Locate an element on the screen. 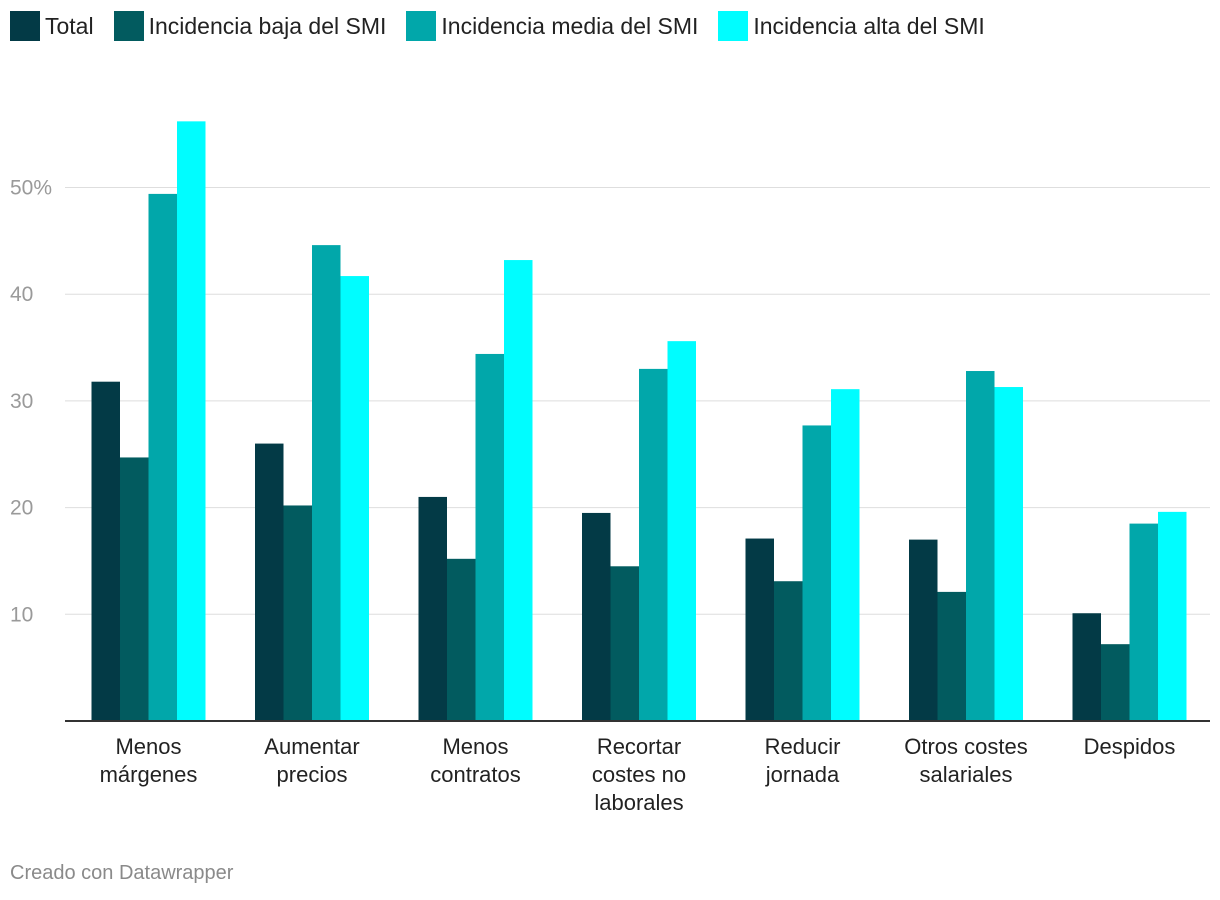 Image resolution: width=1220 pixels, height=900 pixels. legend-item-media: Incidencia media del SMI is located at coordinates (552, 26).